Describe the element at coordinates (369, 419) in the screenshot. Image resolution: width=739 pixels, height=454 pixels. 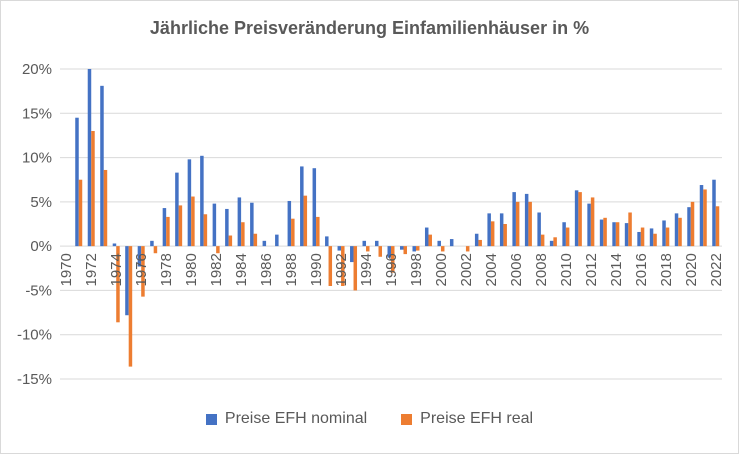
I see `chart-legend: Preise EFH nominal Preise EFH real` at that location.